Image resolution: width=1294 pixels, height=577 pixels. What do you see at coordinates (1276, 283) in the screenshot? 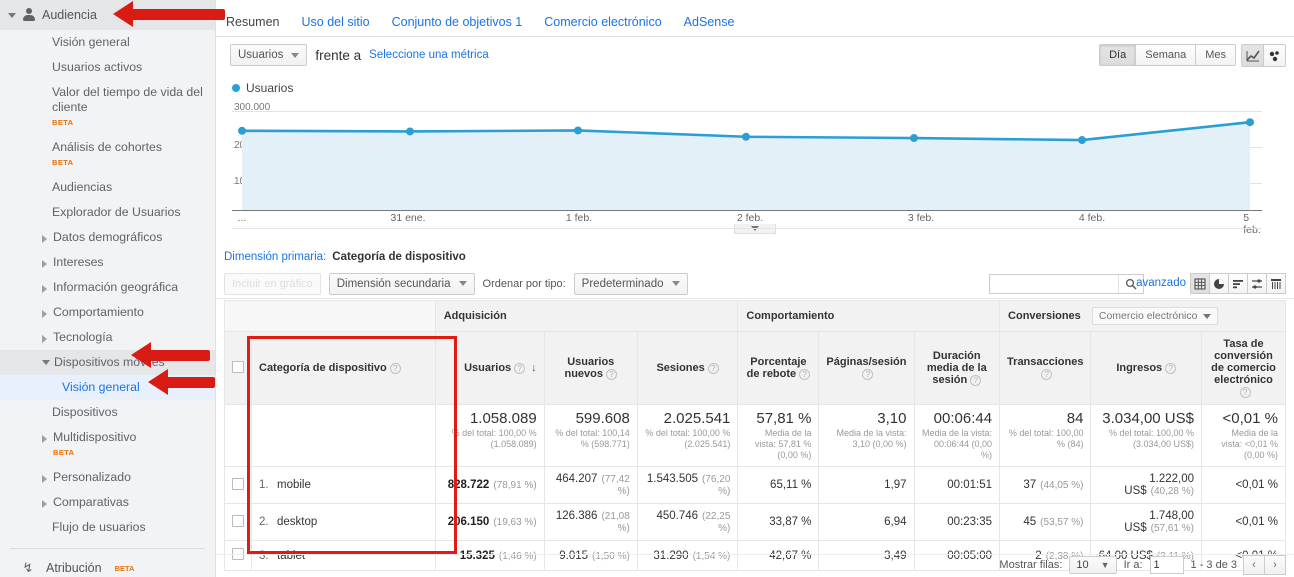
I see `pivot-view-icon` at bounding box center [1276, 283].